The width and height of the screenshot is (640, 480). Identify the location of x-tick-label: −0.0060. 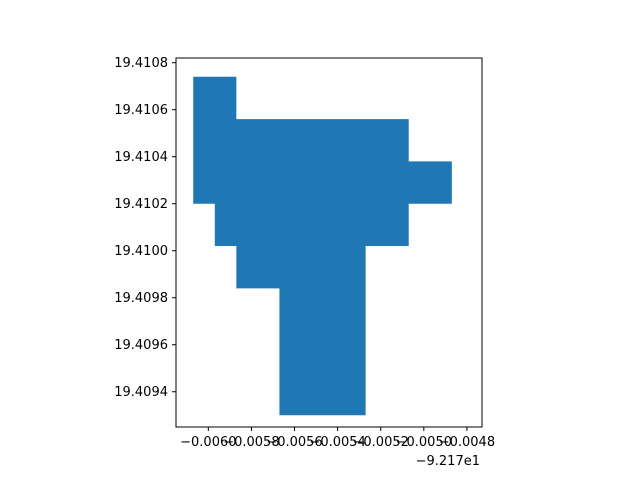
(208, 442).